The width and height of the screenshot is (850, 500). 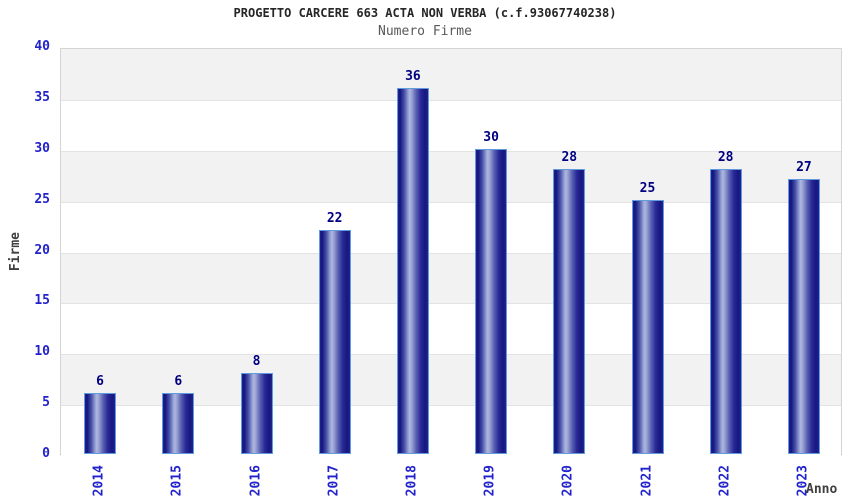 What do you see at coordinates (725, 481) in the screenshot?
I see `x-tick-label: 2022` at bounding box center [725, 481].